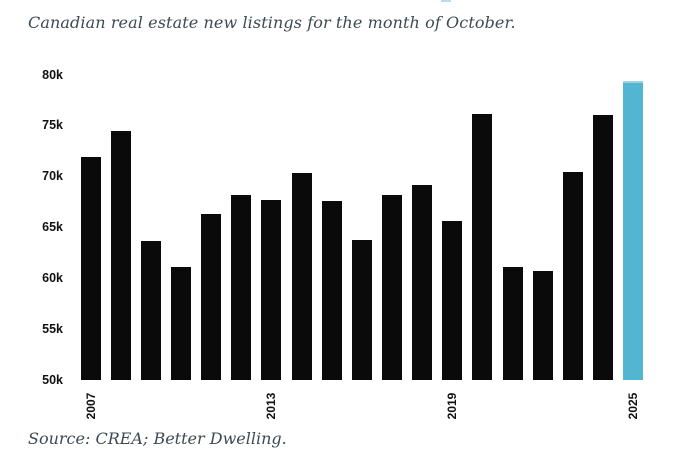 The width and height of the screenshot is (694, 462). I want to click on y-tick-label-55k: 55k, so click(52, 328).